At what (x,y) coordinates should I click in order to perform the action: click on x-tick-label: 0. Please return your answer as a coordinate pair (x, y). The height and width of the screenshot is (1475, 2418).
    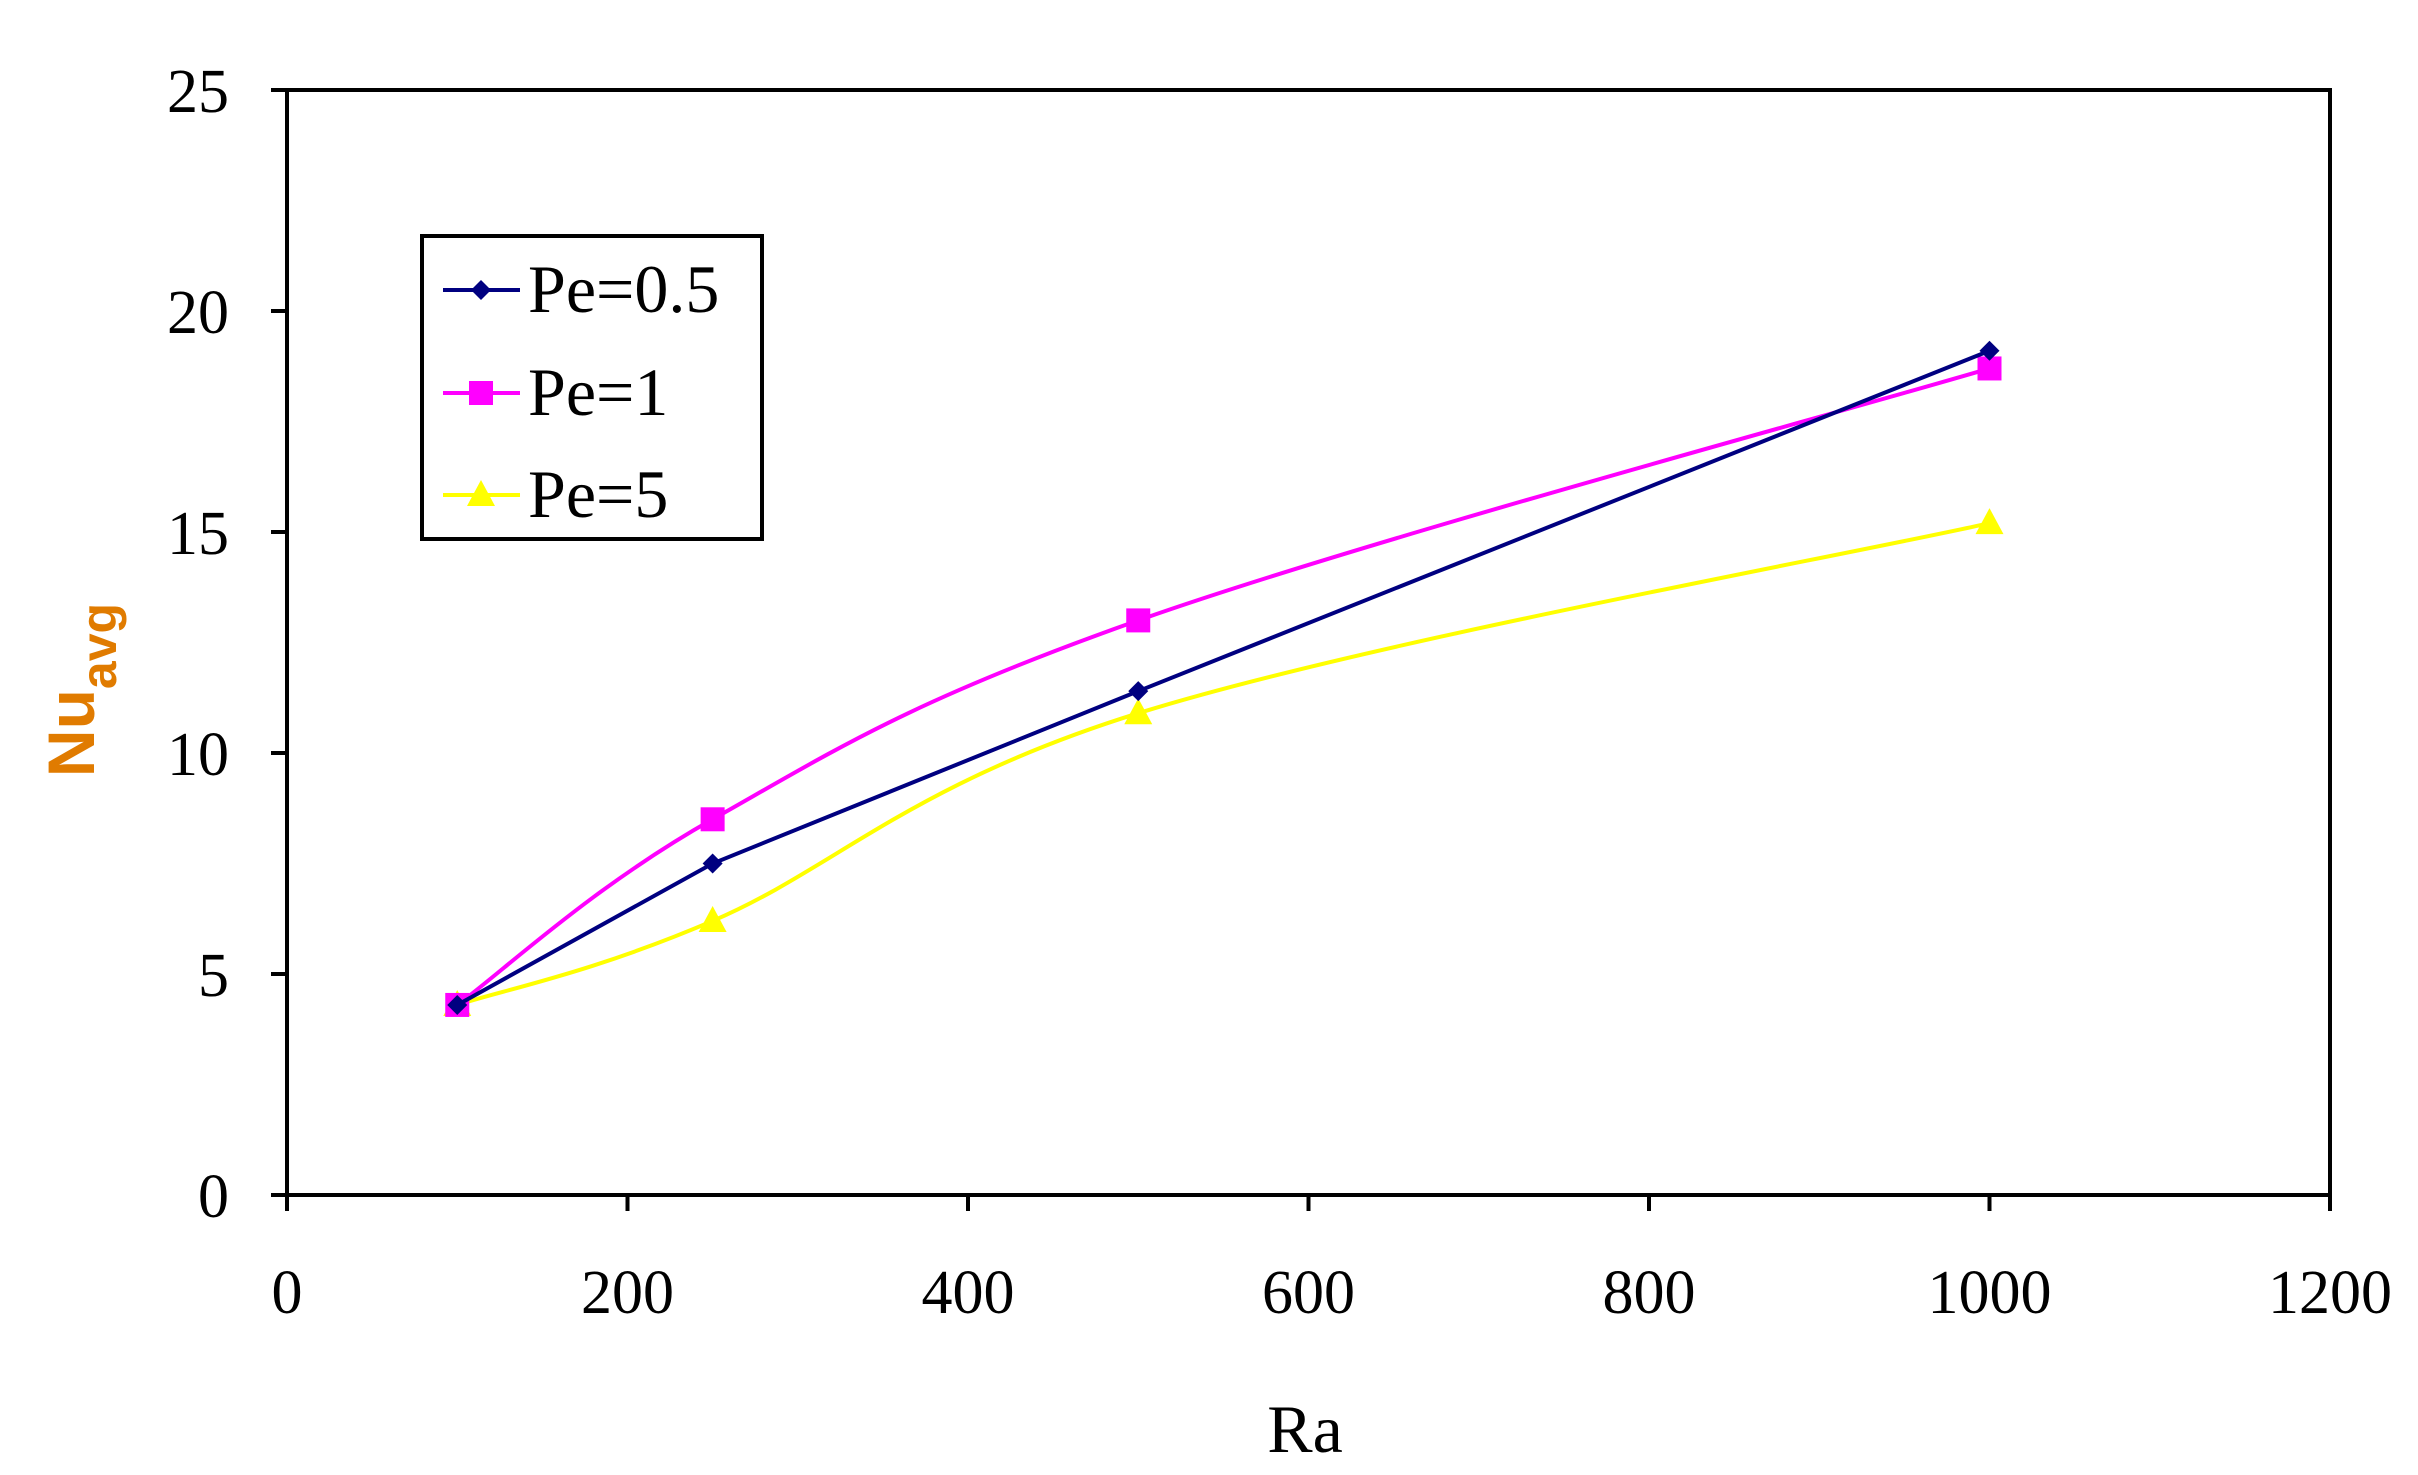
    Looking at the image, I should click on (287, 1293).